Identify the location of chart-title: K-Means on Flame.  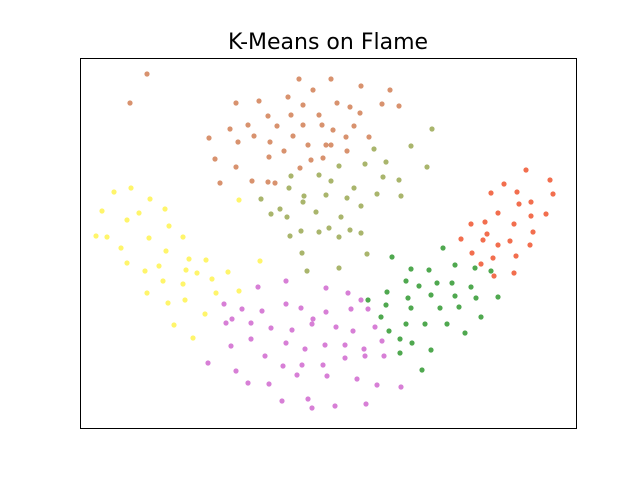
(328, 42).